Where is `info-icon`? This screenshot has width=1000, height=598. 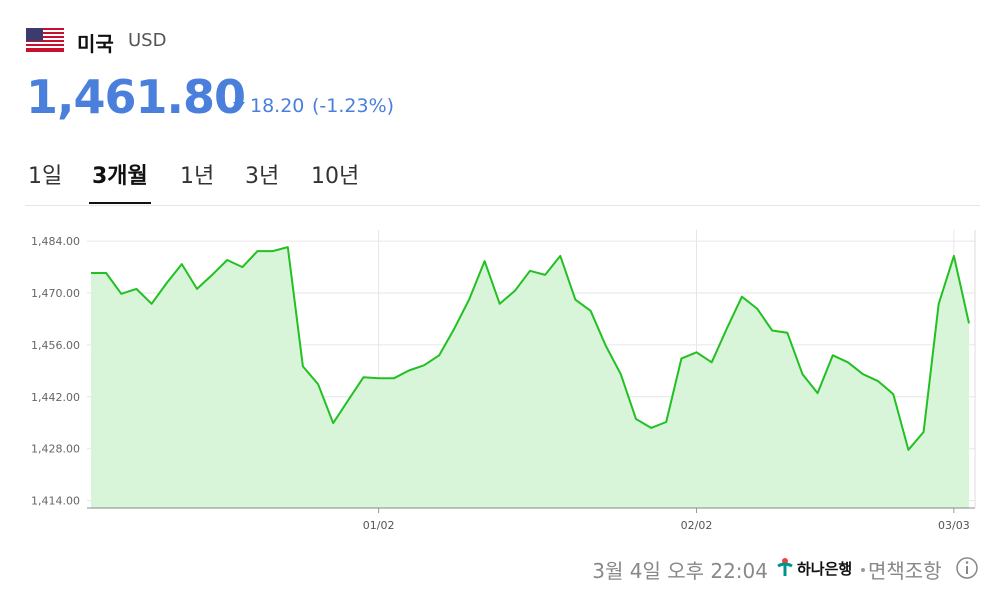
info-icon is located at coordinates (967, 568).